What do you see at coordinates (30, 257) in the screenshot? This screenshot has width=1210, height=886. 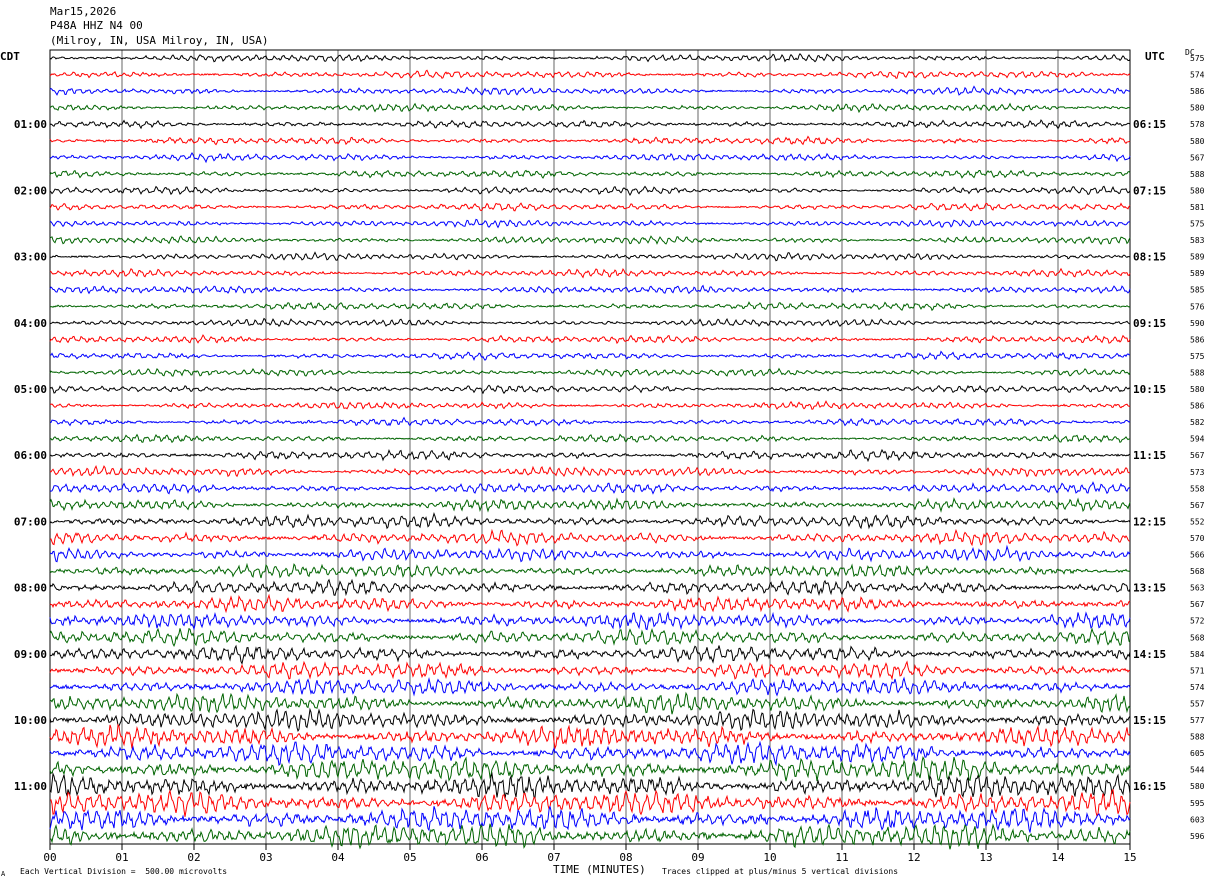 I see `left-hour-label: 03:00` at bounding box center [30, 257].